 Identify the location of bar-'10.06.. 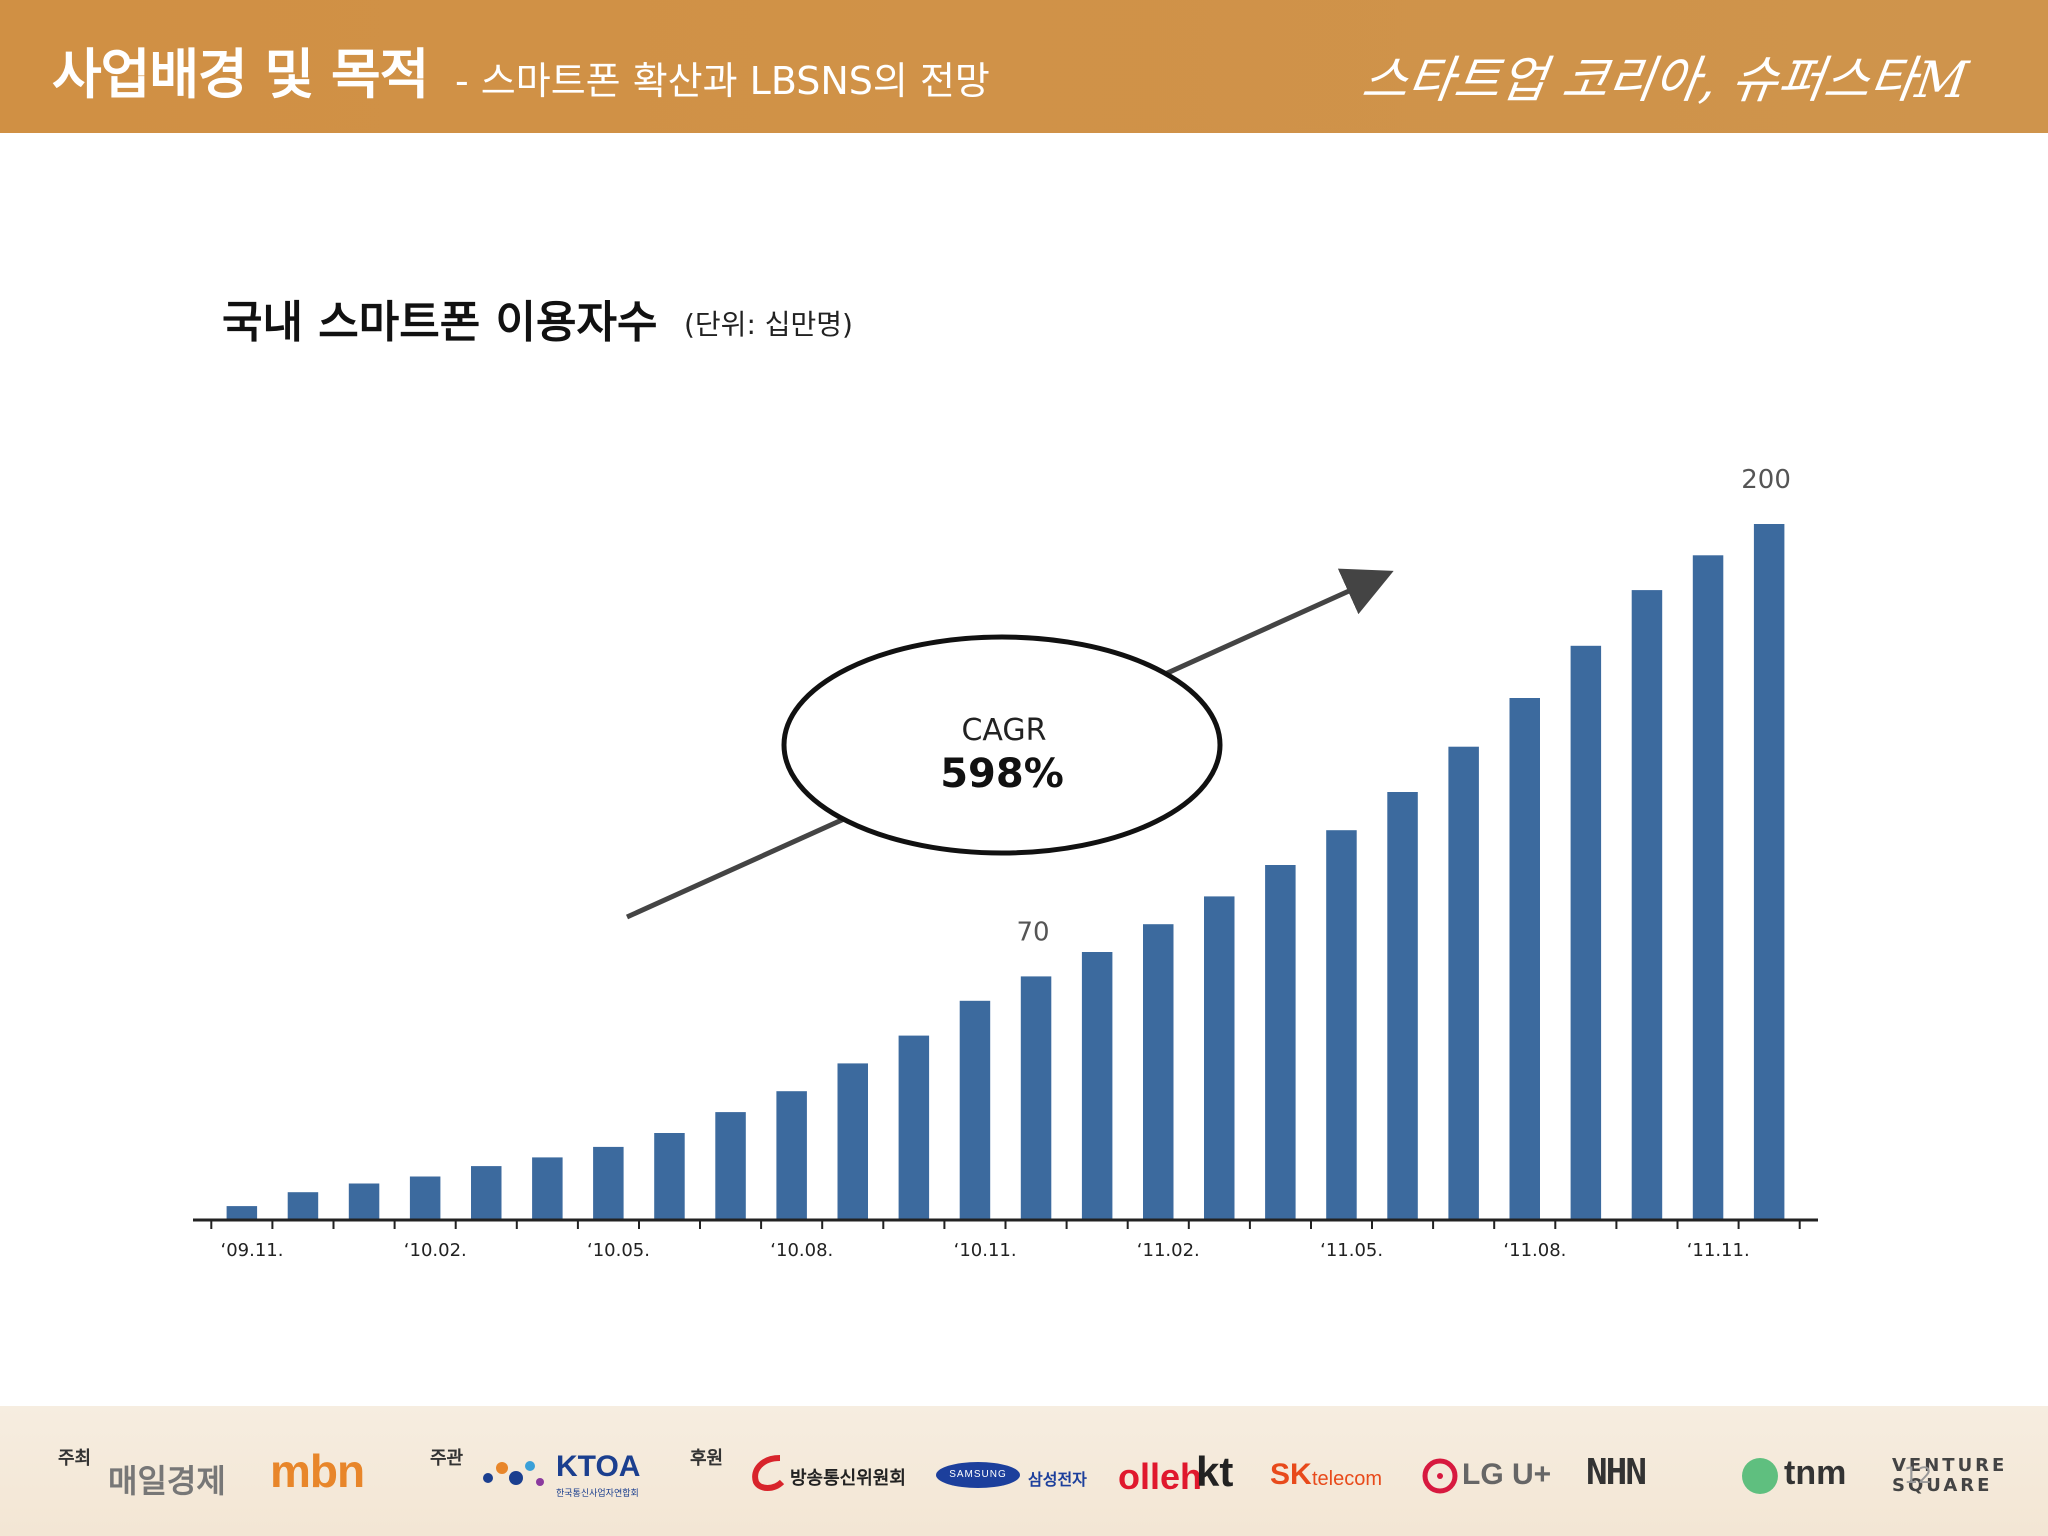
(669, 1176).